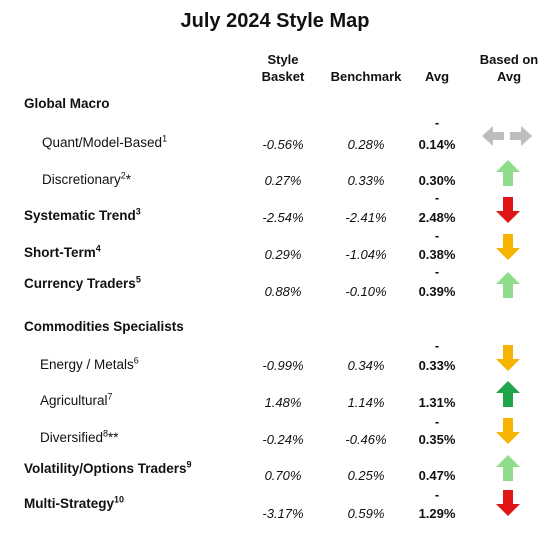 The image size is (550, 540). What do you see at coordinates (82, 282) in the screenshot?
I see `row-label-currency-traders: Currency Traders5` at bounding box center [82, 282].